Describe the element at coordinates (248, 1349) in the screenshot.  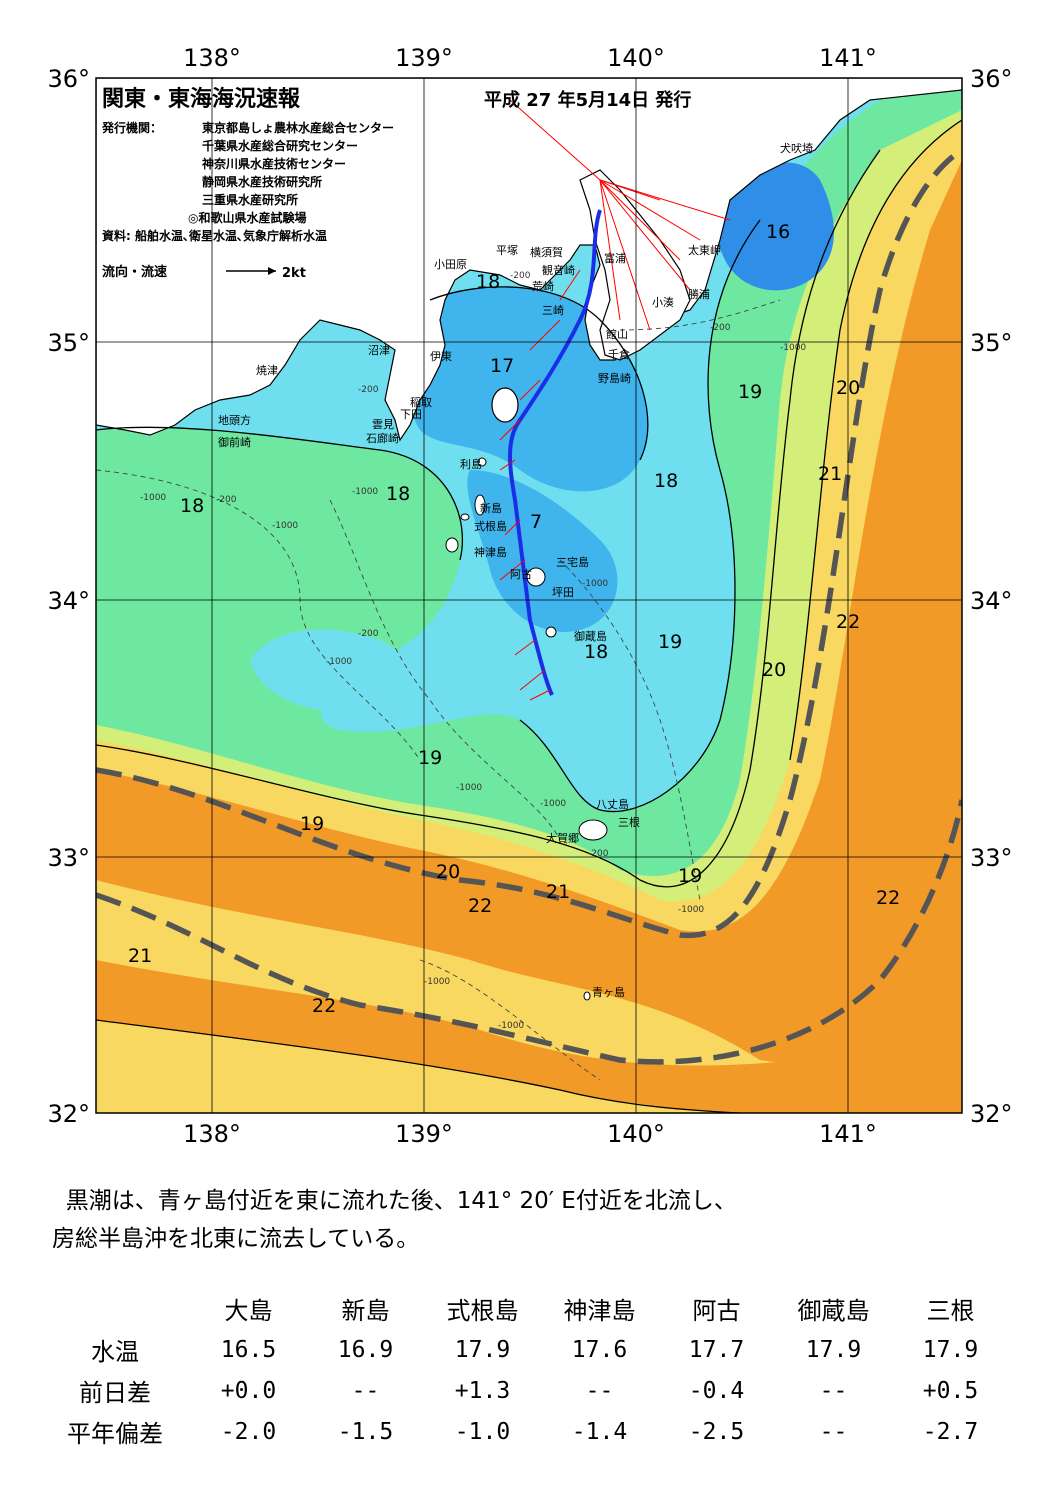
I see `table-cell: 16.5` at that location.